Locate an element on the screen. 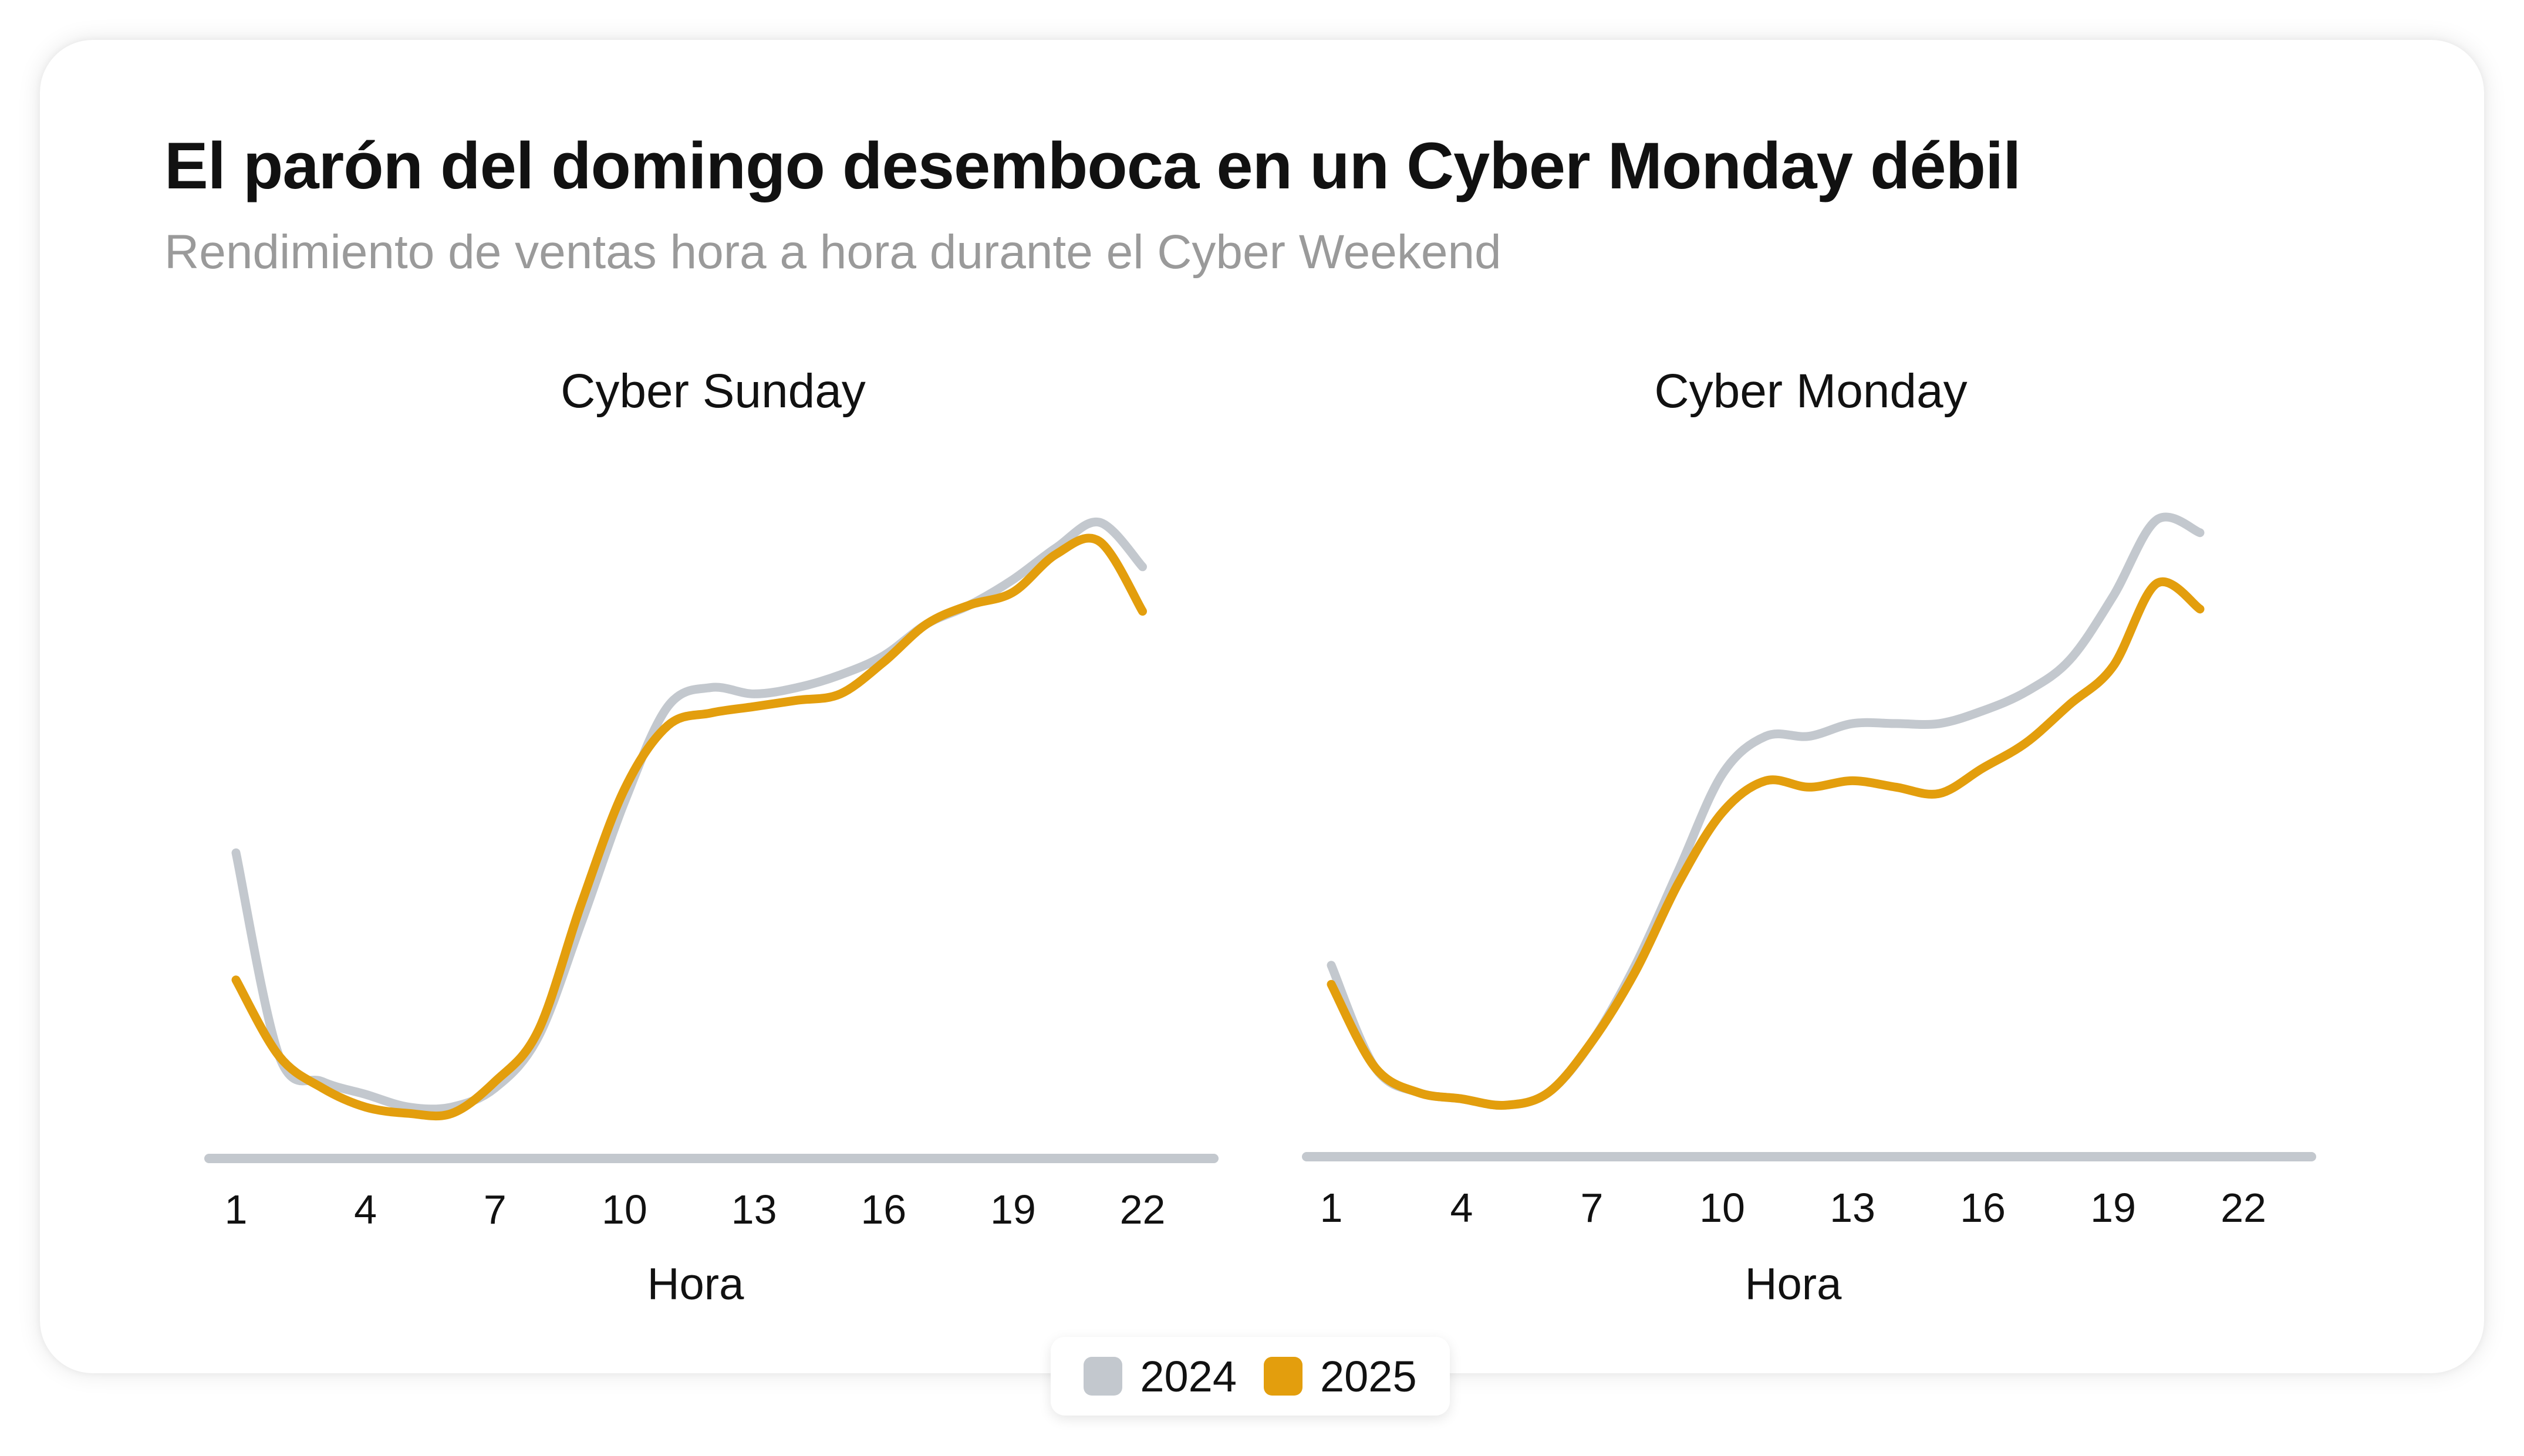  legend-item-2025: 2025 is located at coordinates (1340, 1376).